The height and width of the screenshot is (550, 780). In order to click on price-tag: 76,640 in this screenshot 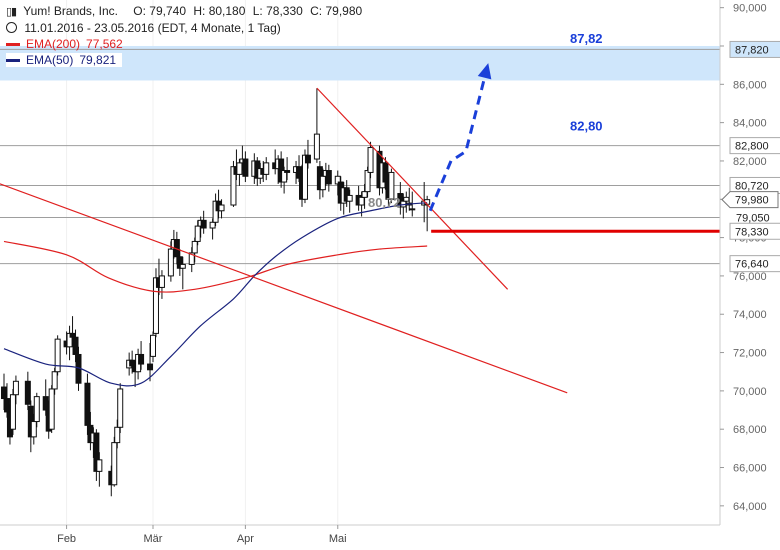, I will do `click(754, 264)`.